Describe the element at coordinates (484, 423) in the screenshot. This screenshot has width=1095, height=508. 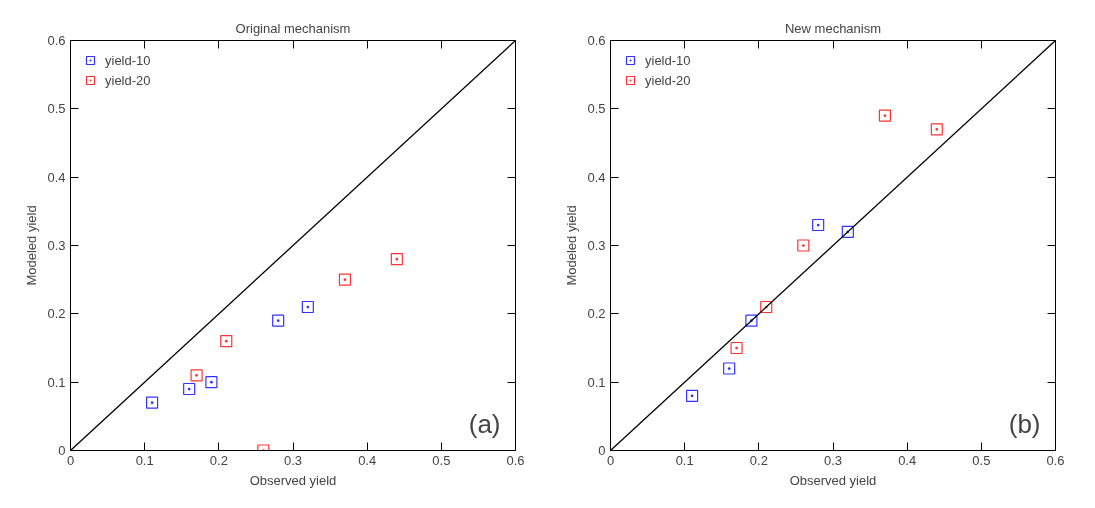
I see `annotation: (a)` at that location.